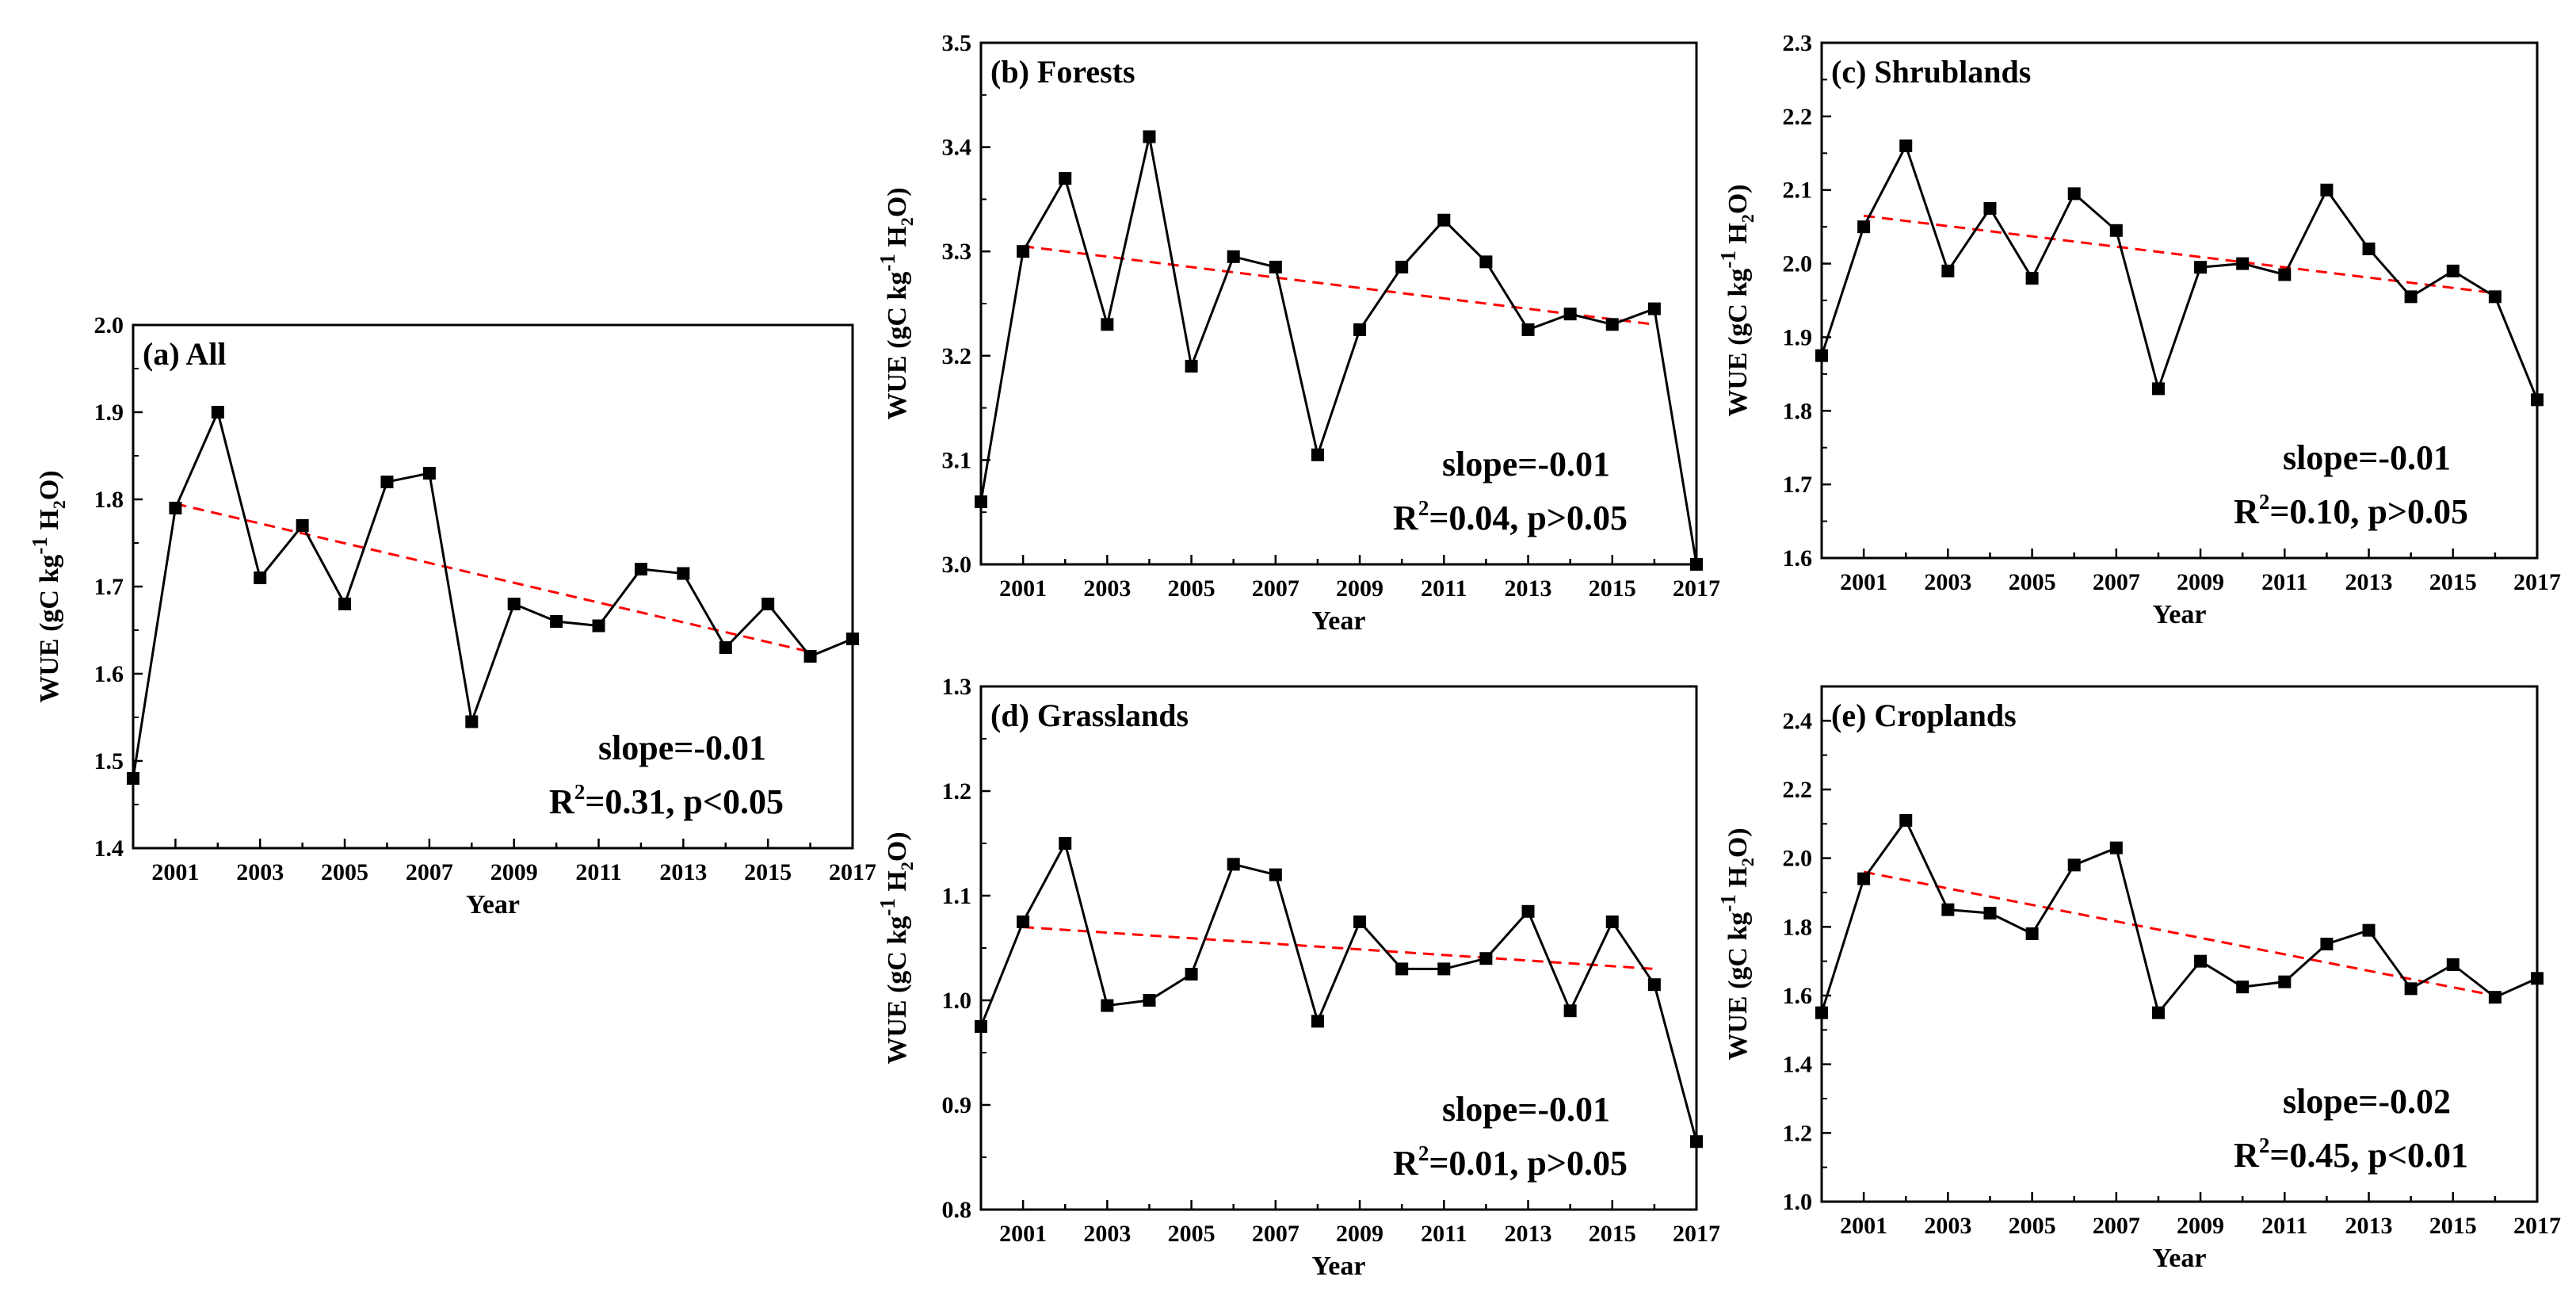  I want to click on panel-e-y-tick-label: 1.8, so click(1798, 927).